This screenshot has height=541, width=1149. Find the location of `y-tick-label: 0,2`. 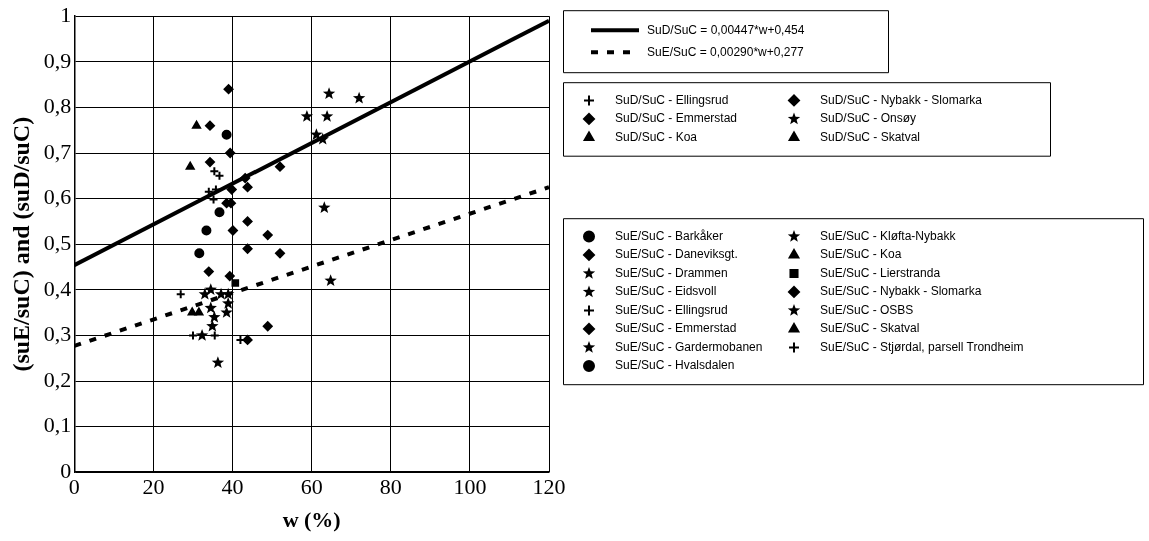

y-tick-label: 0,2 is located at coordinates (57, 379).